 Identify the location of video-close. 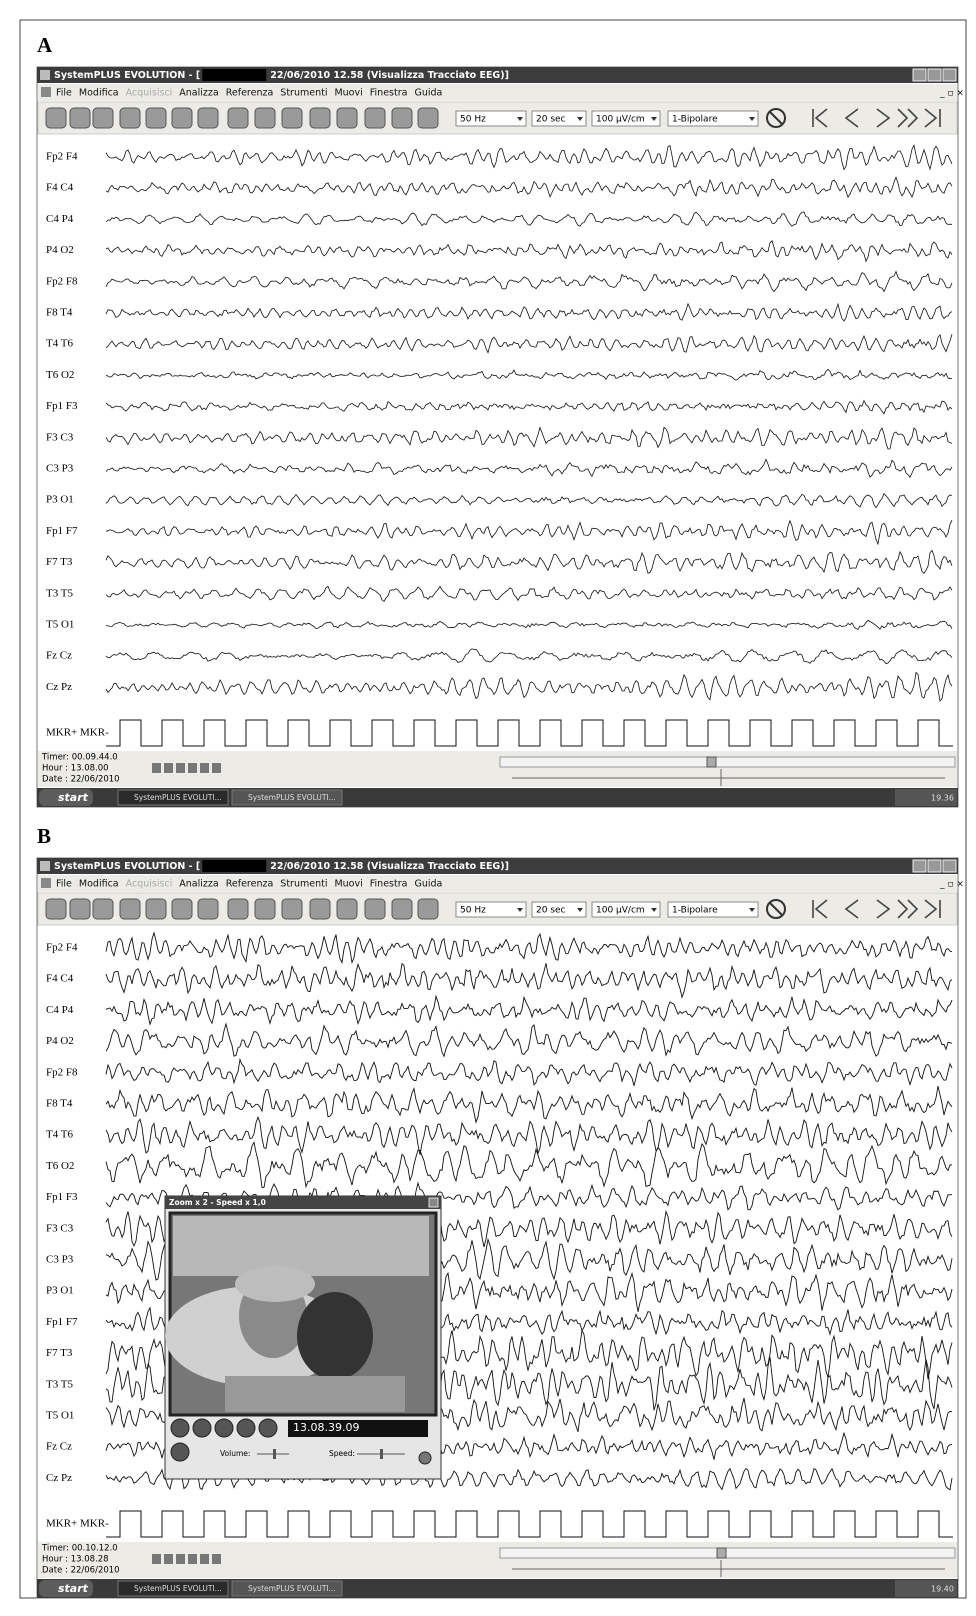
(433, 1202).